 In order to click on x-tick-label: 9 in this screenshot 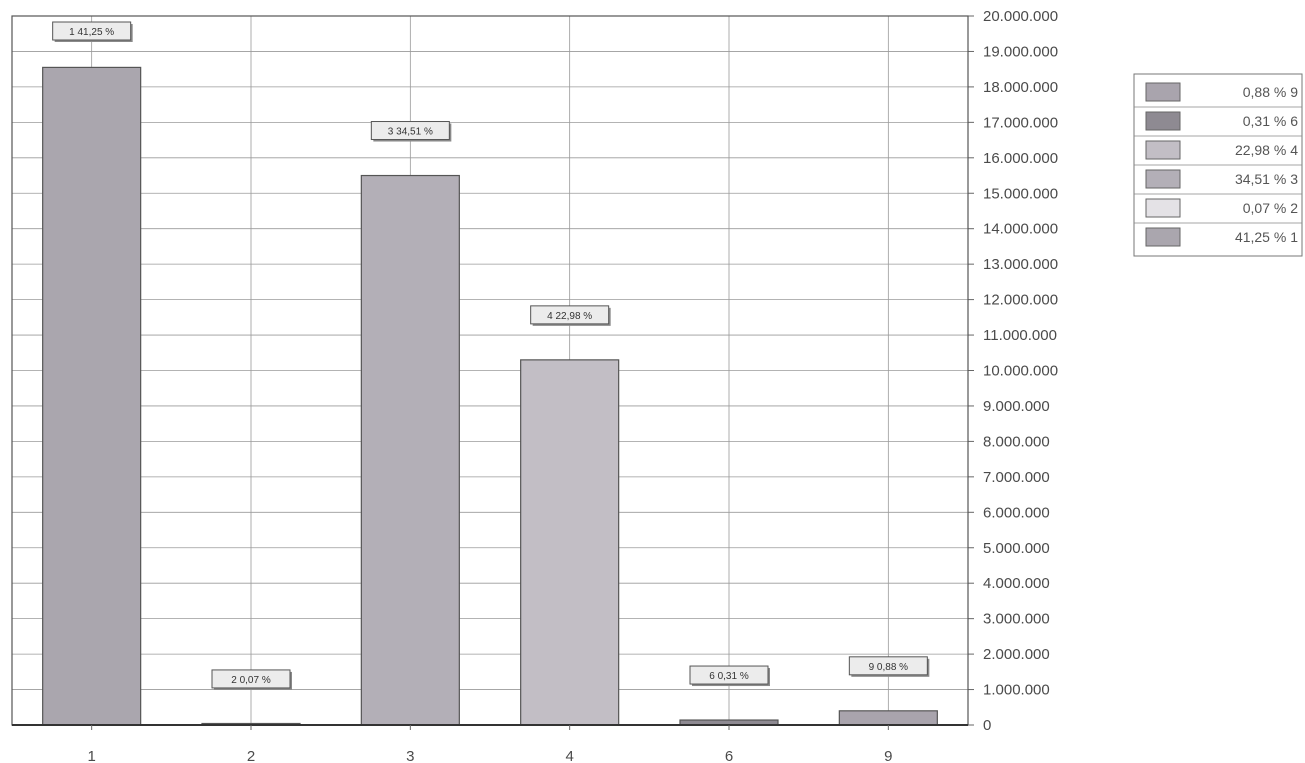, I will do `click(888, 755)`.